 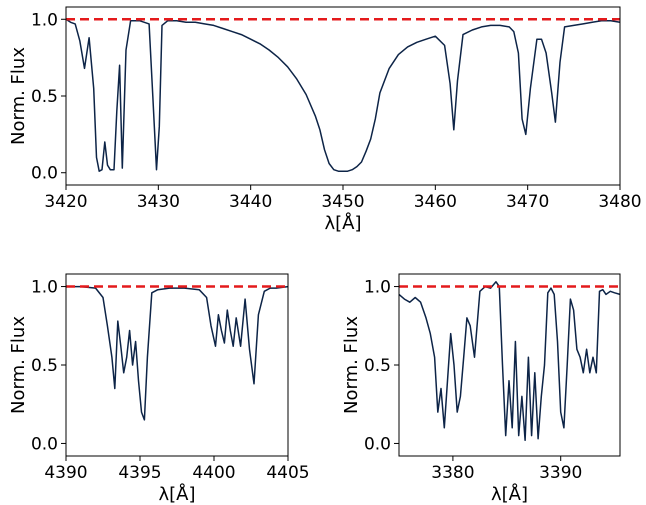 What do you see at coordinates (65, 202) in the screenshot?
I see `x-tick-label: 3420` at bounding box center [65, 202].